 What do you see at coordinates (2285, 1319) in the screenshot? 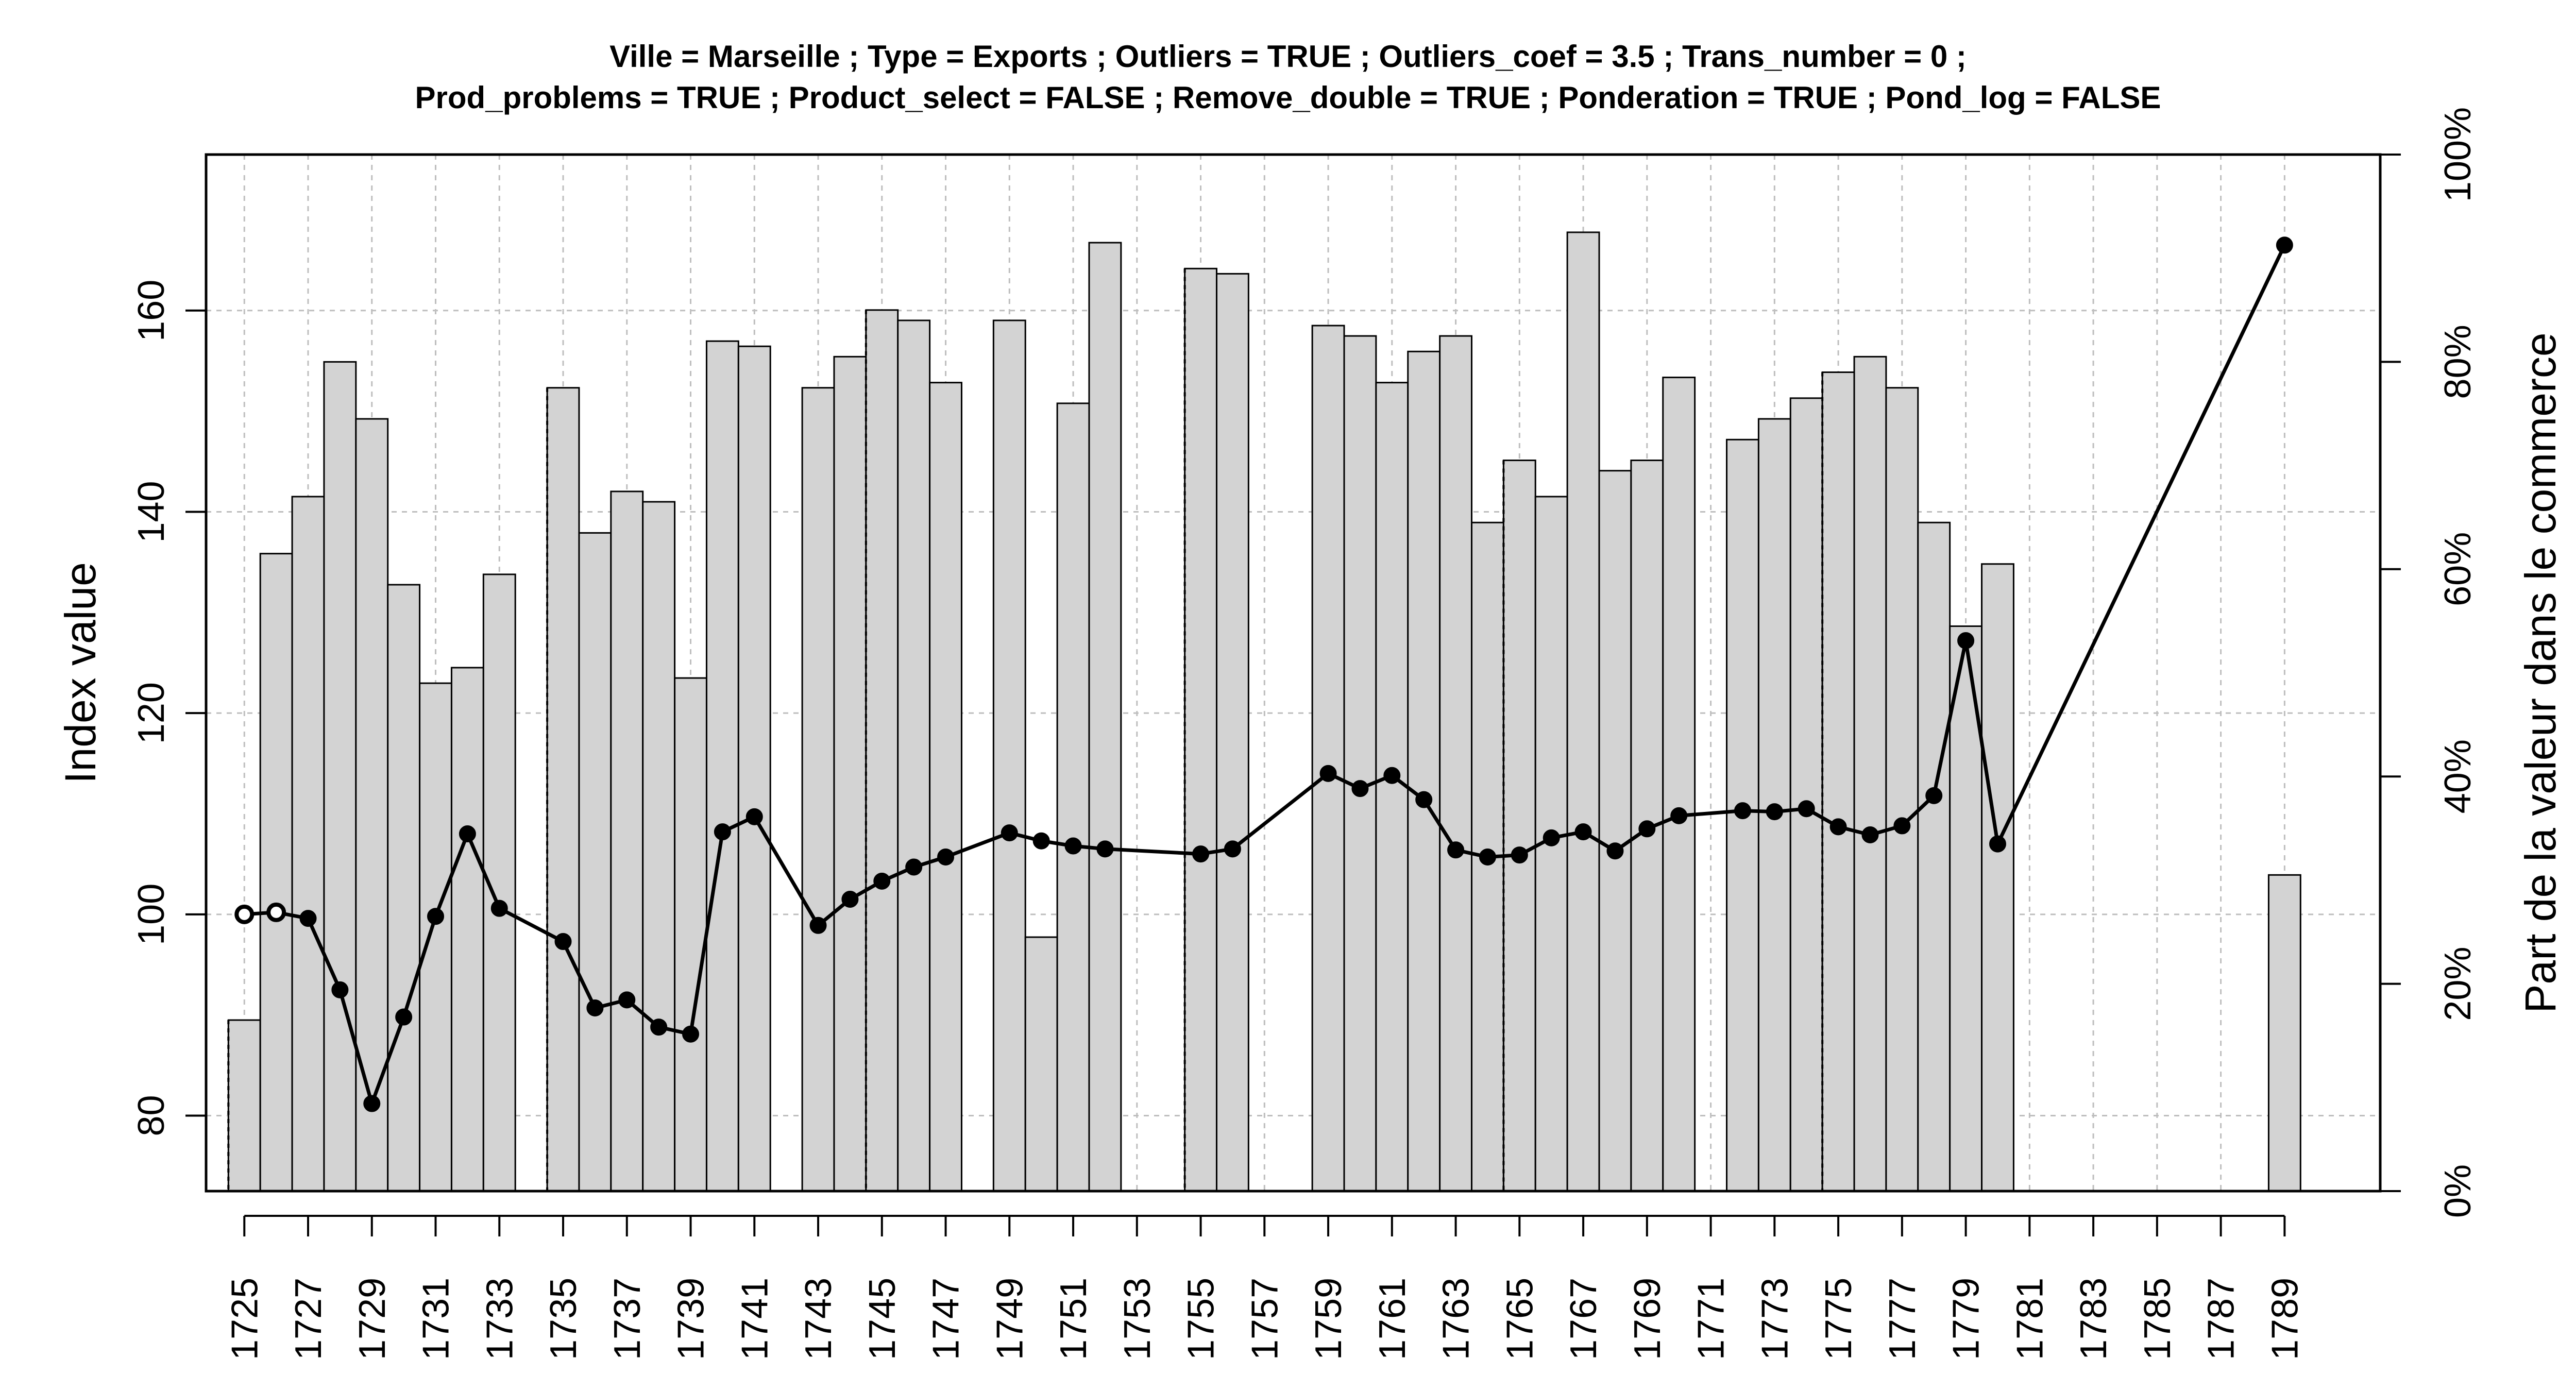
I see `x-tick-label-1789: 1789` at bounding box center [2285, 1319].